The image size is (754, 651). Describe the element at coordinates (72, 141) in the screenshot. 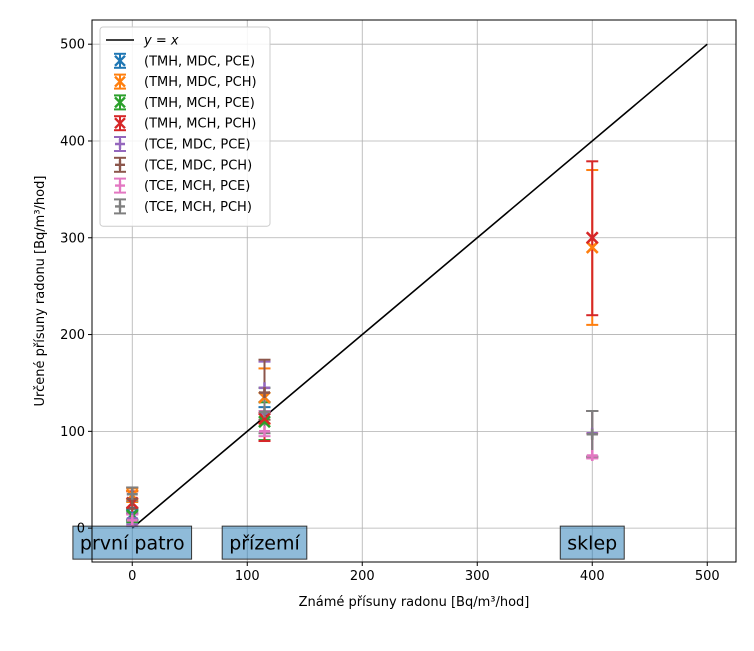

I see `y-tick-label: 400` at that location.